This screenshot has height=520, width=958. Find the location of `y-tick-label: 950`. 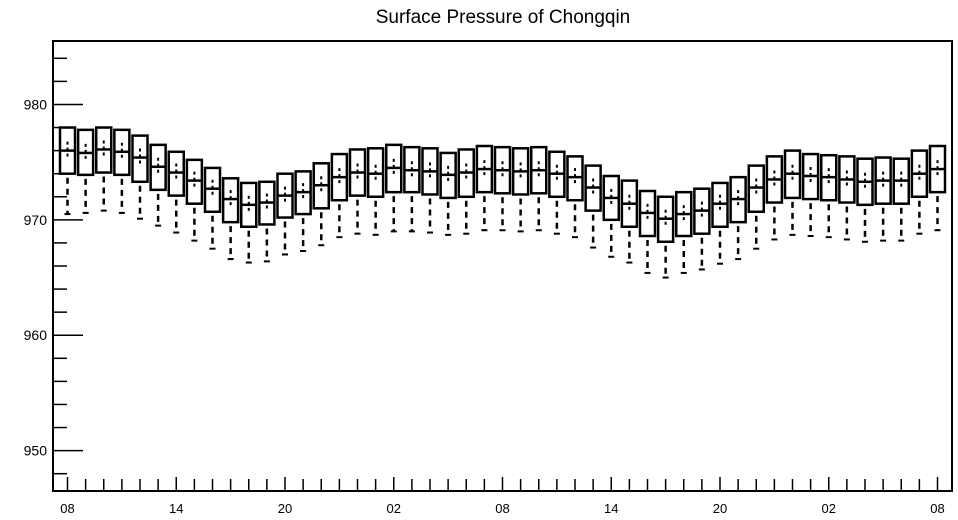

y-tick-label: 950 is located at coordinates (36, 451).